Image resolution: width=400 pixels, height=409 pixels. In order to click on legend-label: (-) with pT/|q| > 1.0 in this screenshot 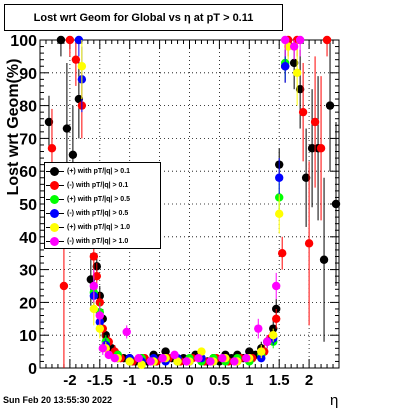, I will do `click(98, 241)`.